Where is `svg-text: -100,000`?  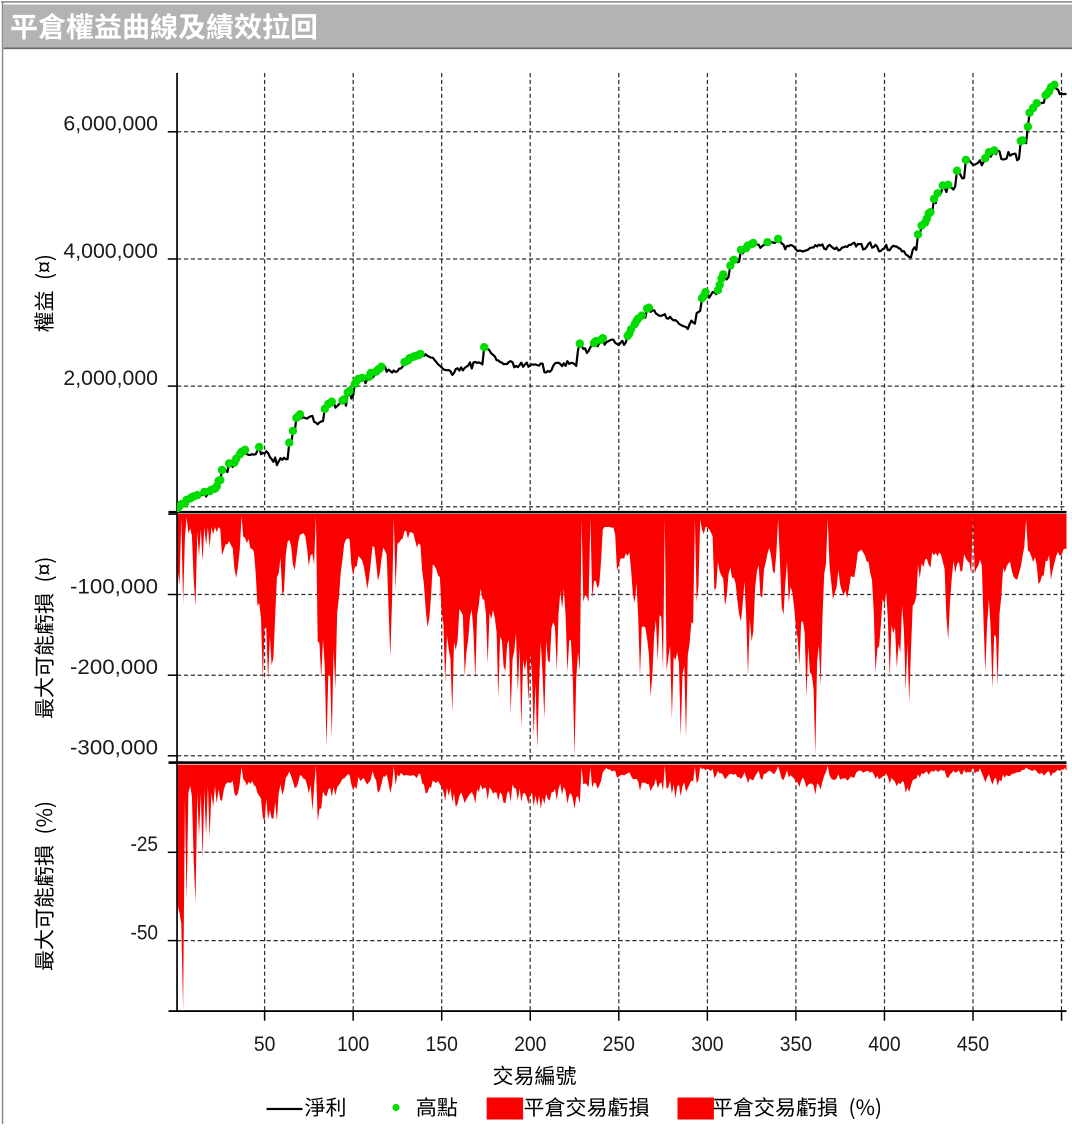 svg-text: -100,000 is located at coordinates (114, 586).